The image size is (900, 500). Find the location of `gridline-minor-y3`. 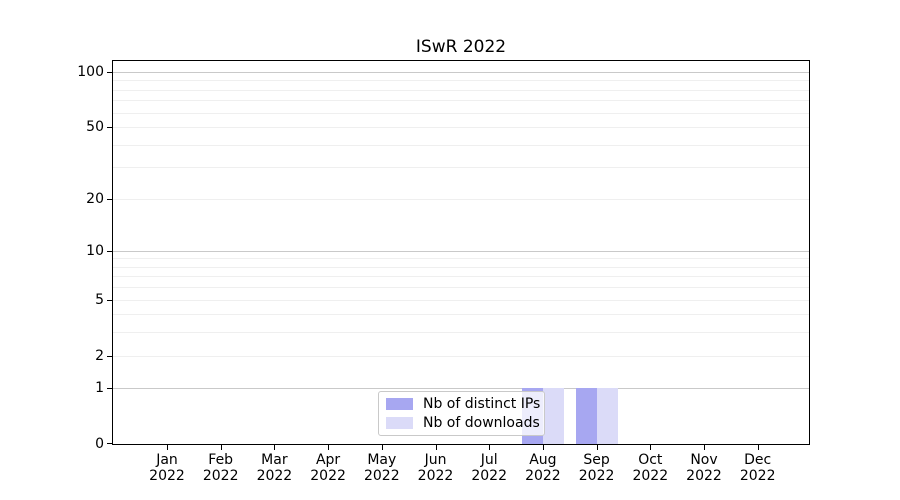

gridline-minor-y3 is located at coordinates (461, 333).